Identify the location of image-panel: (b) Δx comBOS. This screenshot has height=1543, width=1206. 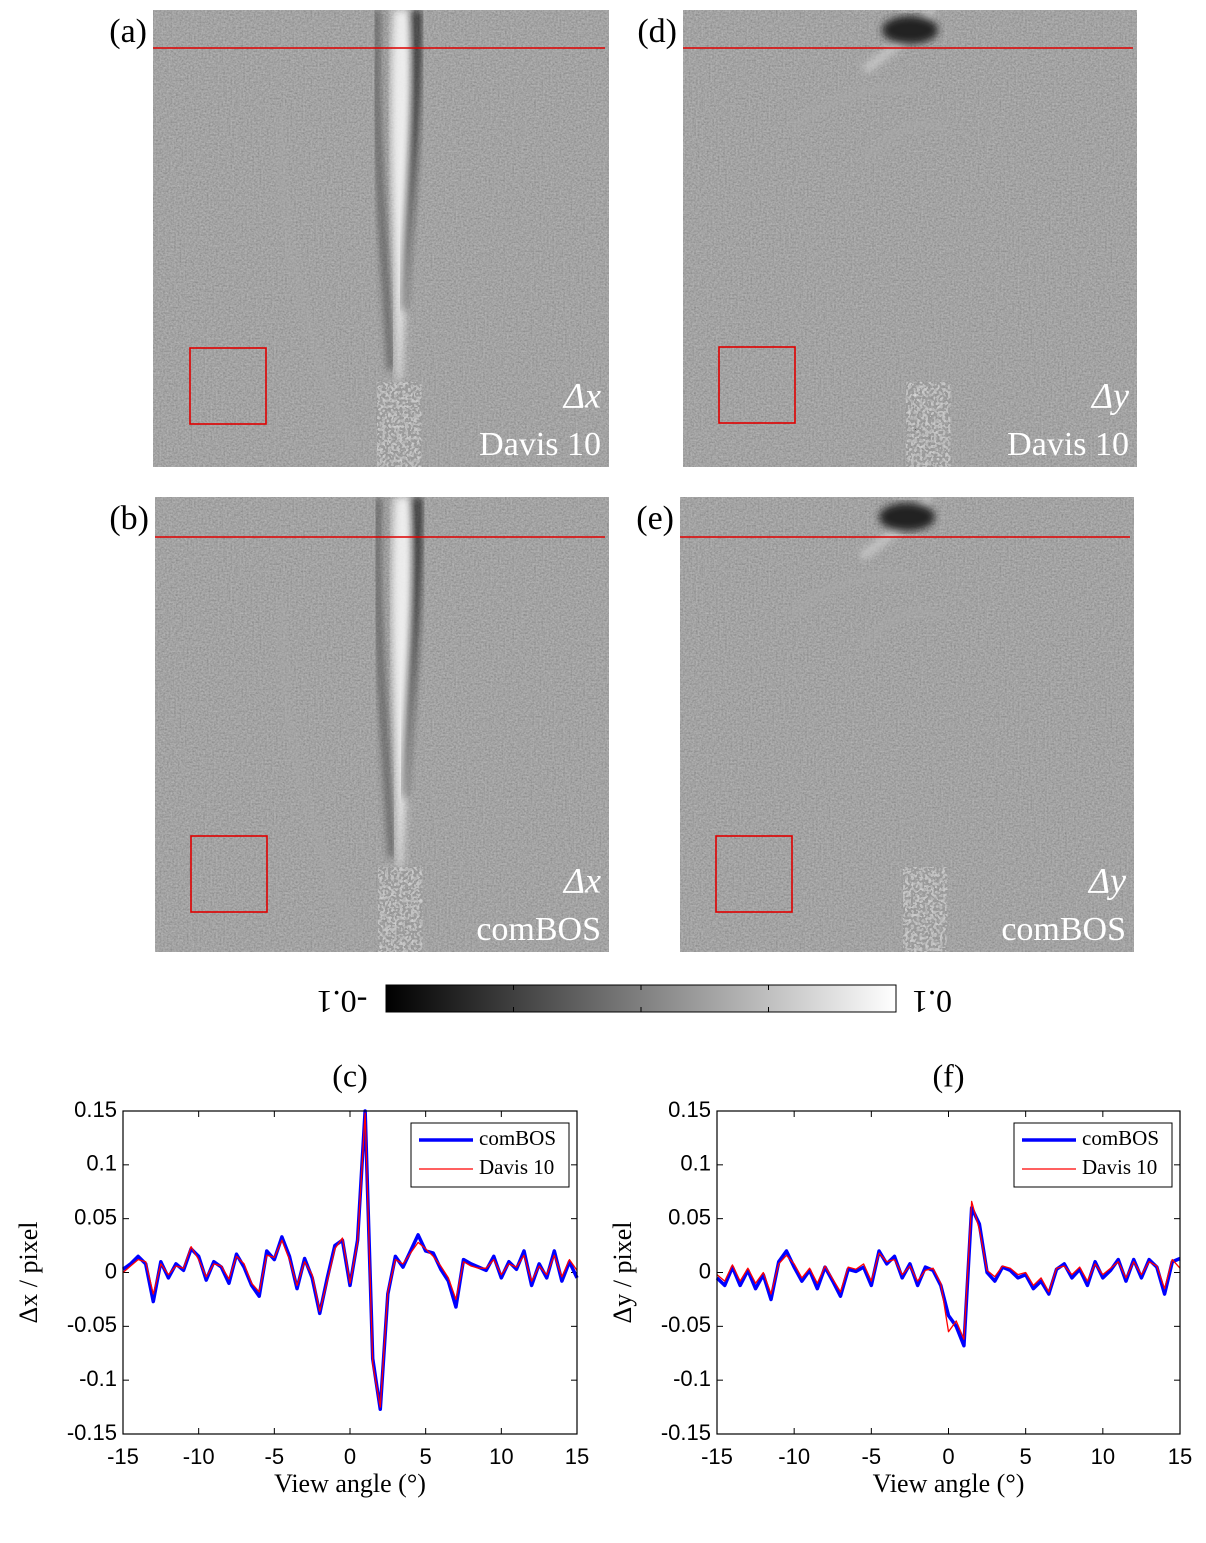
(359, 724).